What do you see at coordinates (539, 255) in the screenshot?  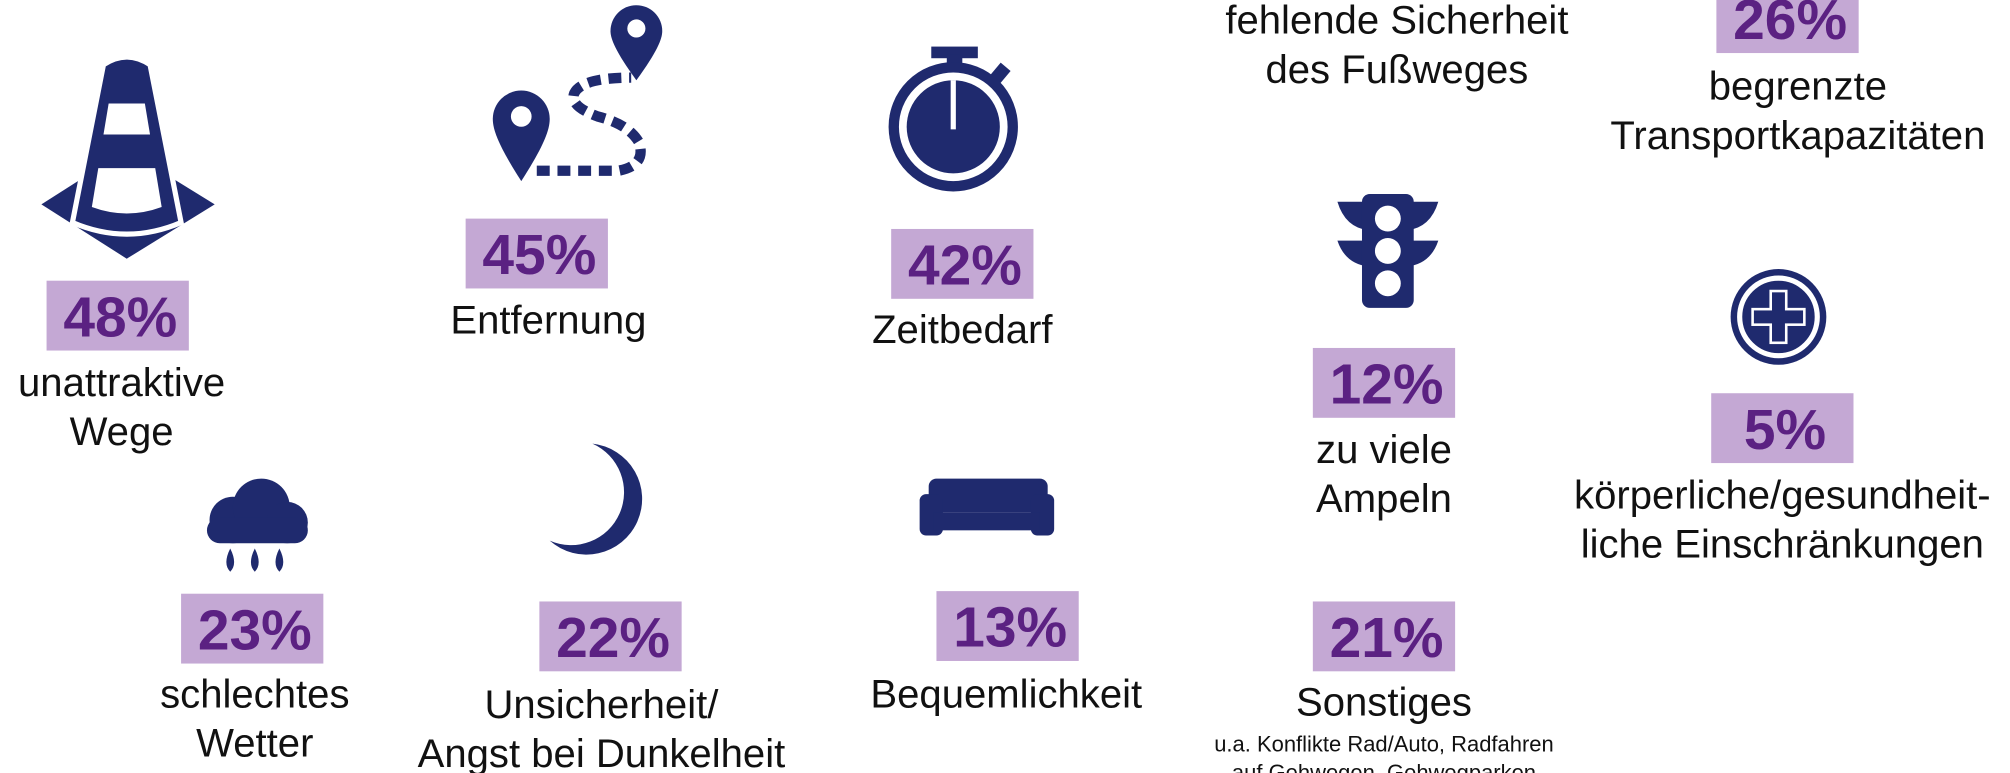 I see `percent-value: 45%` at bounding box center [539, 255].